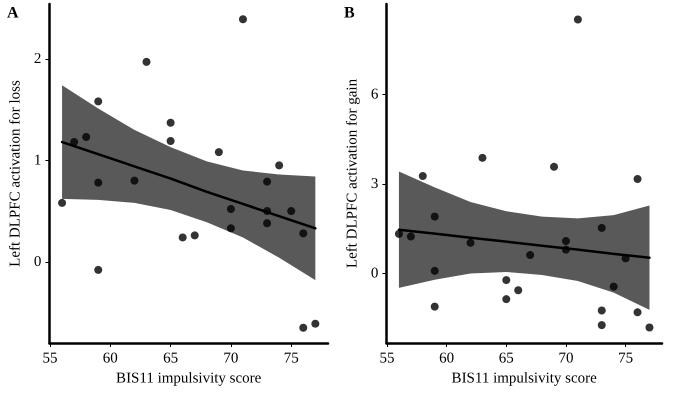 The height and width of the screenshot is (393, 675). Describe the element at coordinates (352, 173) in the screenshot. I see `y-axis-title: Left DLPFC activation for gain` at that location.